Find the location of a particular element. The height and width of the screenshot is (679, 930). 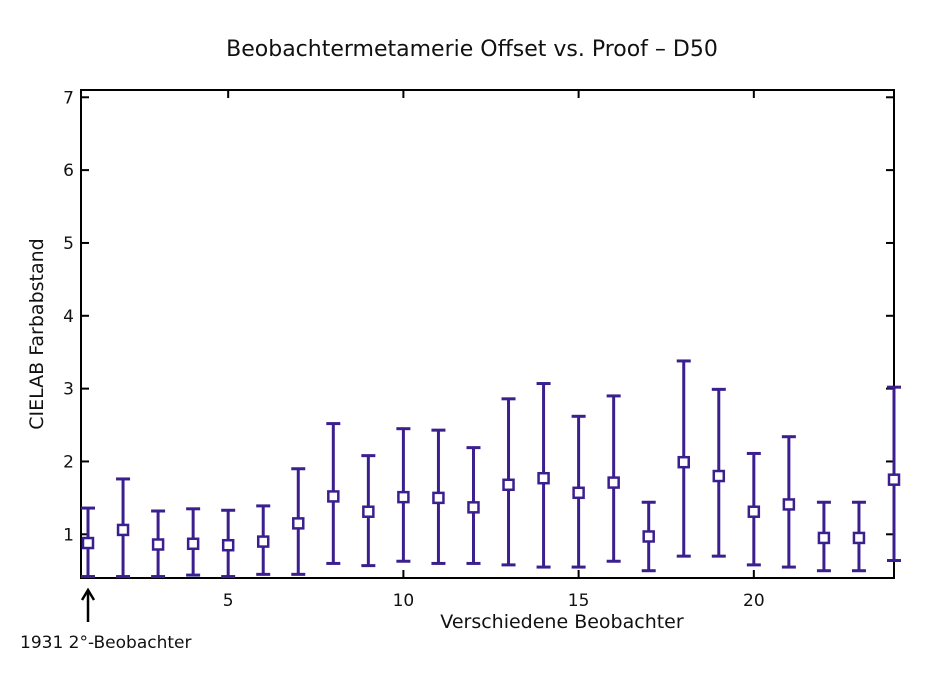

annotation-label: 1931 2°-Beobachter is located at coordinates (105, 643).